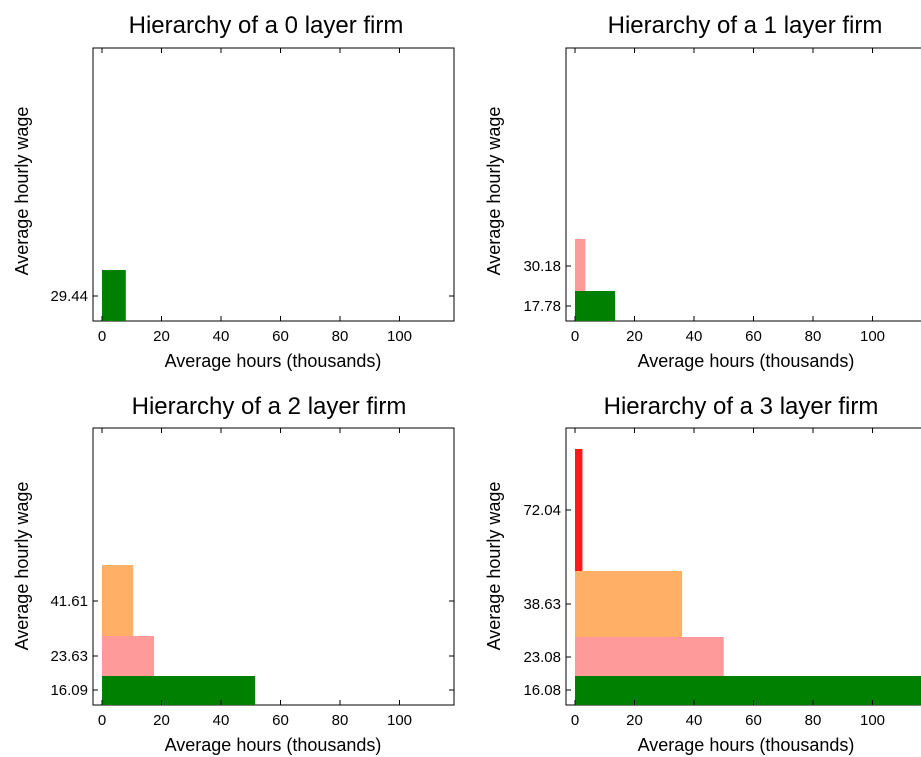 This screenshot has height=757, width=921. Describe the element at coordinates (547, 286) in the screenshot. I see `y-ticks: 17.78 30.18` at that location.